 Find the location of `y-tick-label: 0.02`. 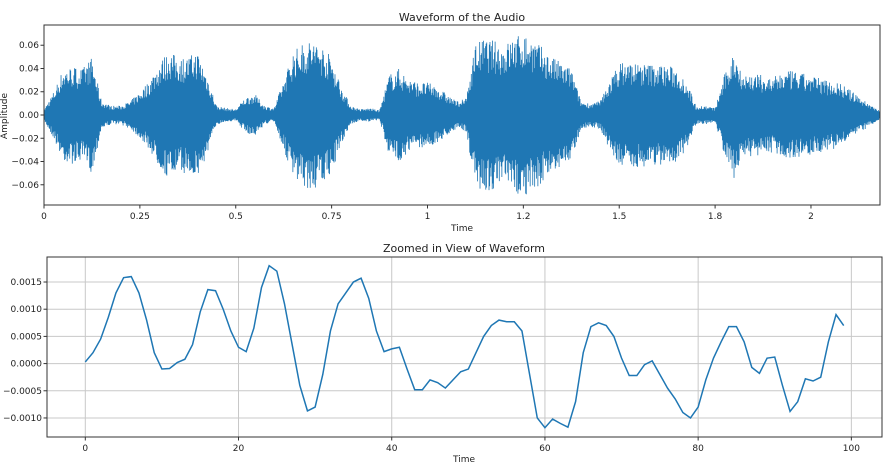

y-tick-label: 0.02 is located at coordinates (29, 93).